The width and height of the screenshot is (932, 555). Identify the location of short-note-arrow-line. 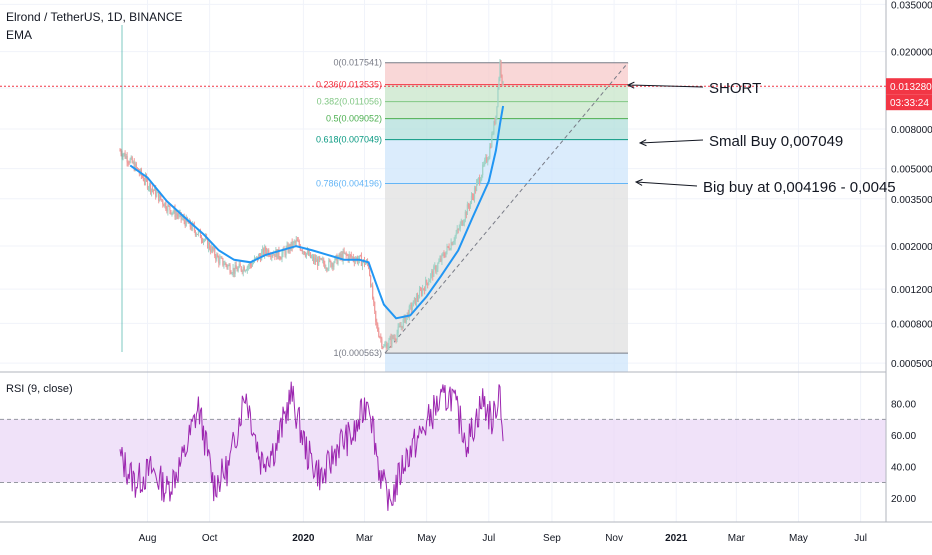
(665, 86).